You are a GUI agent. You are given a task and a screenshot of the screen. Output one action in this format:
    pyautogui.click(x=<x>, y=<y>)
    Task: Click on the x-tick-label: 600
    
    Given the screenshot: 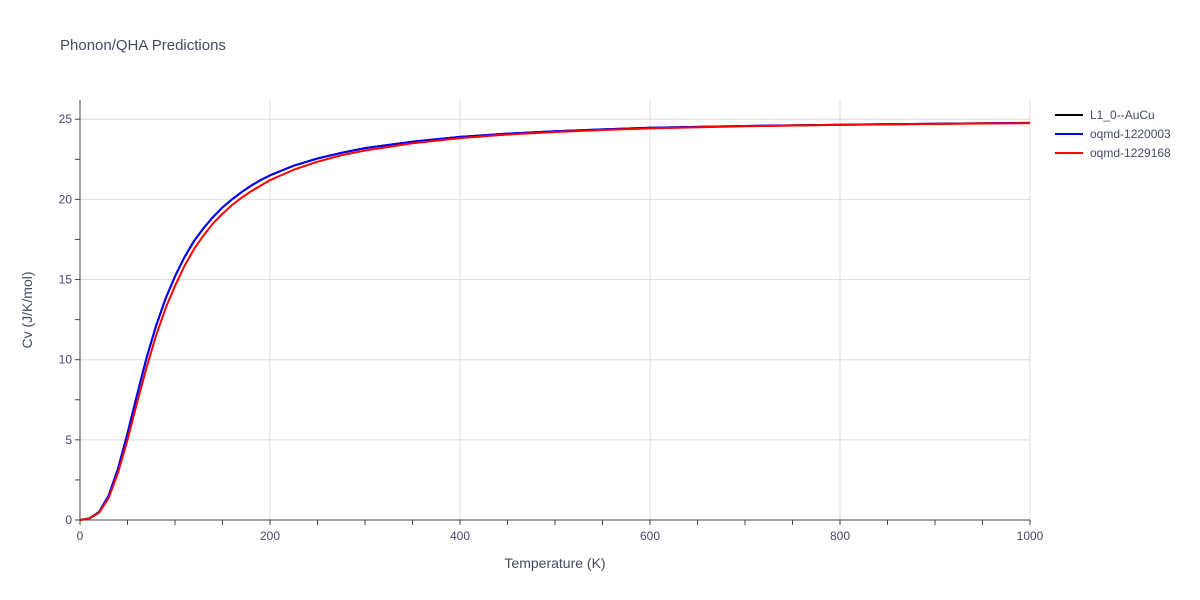 What is the action you would take?
    pyautogui.click(x=650, y=536)
    